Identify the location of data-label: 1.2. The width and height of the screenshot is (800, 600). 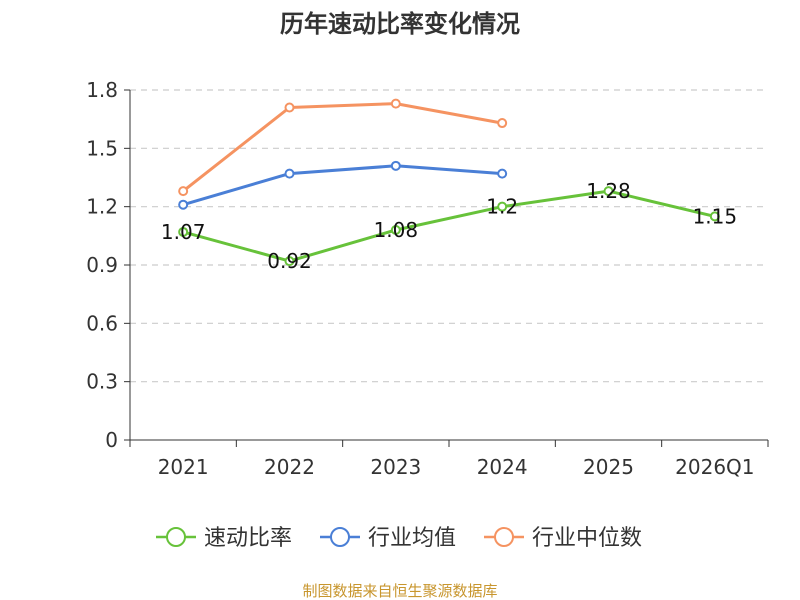
(502, 207).